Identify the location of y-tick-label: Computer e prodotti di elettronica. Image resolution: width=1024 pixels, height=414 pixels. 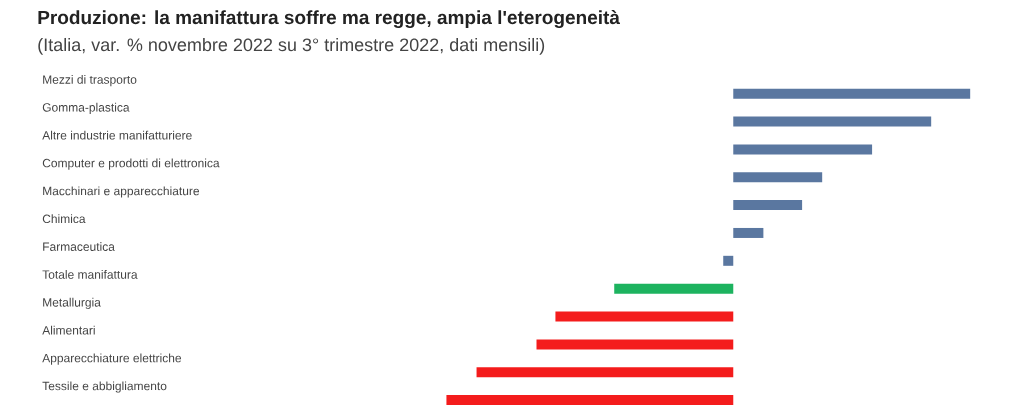
(131, 164).